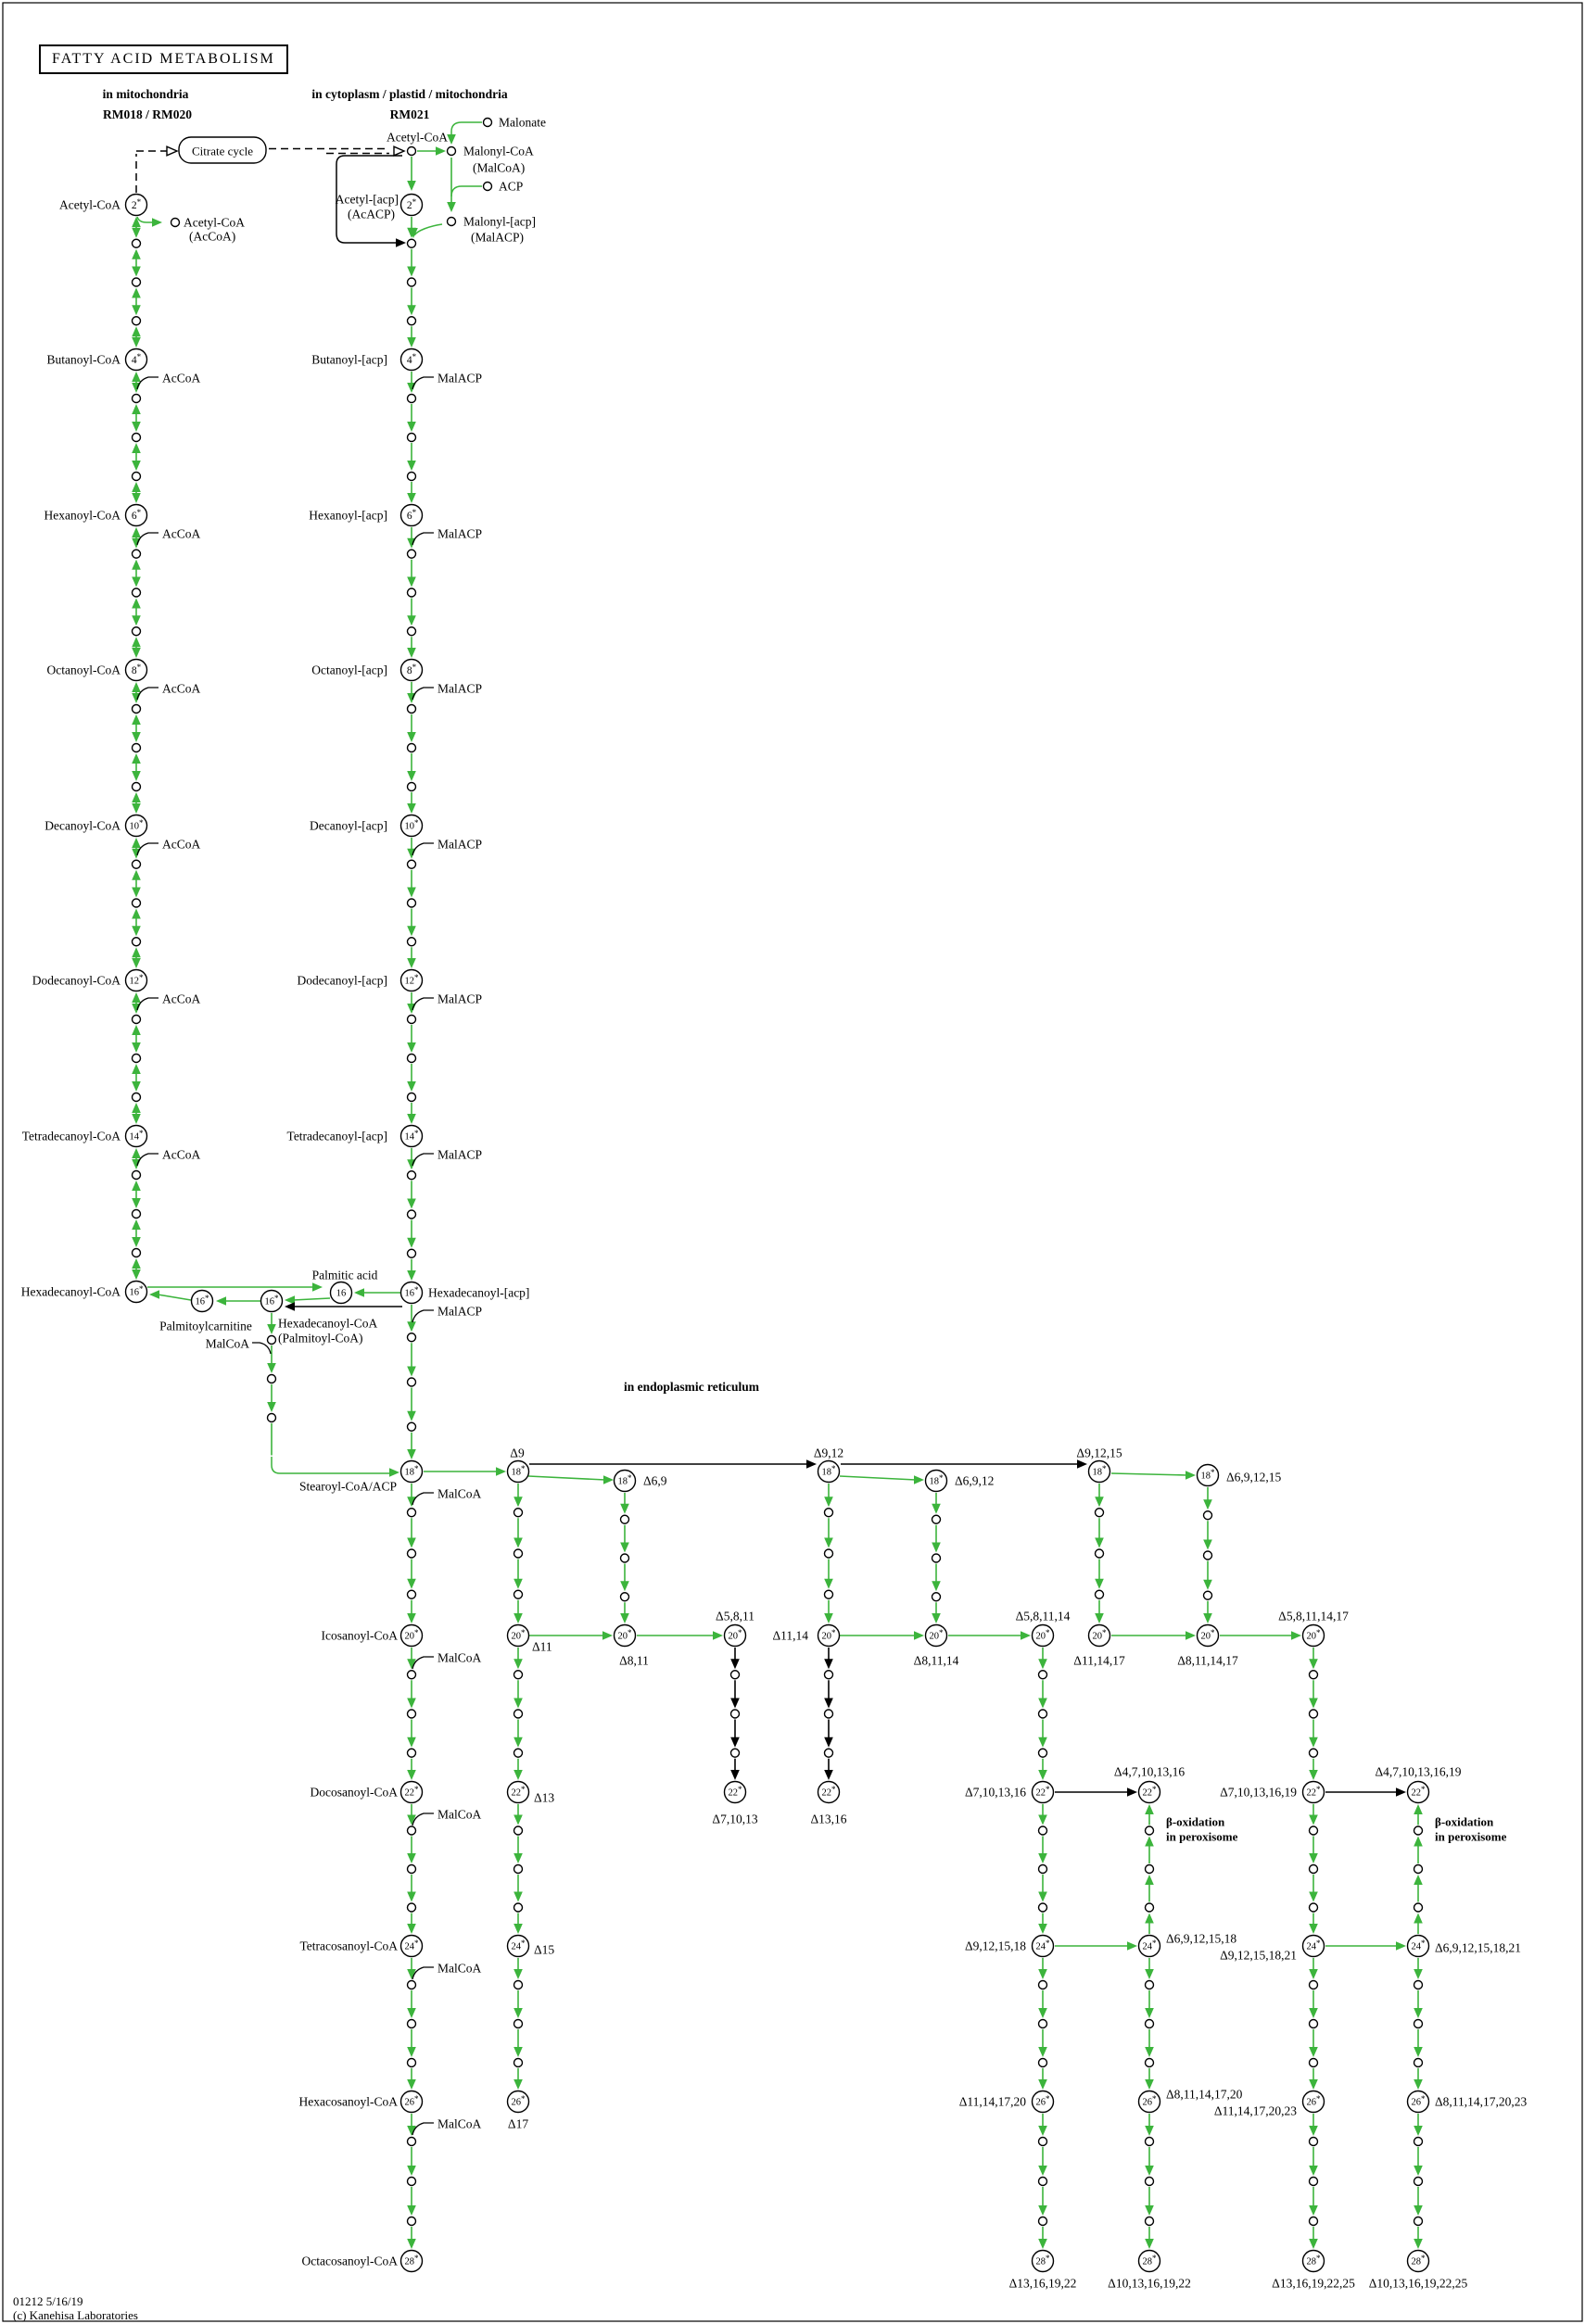 The image size is (1585, 2324). Describe the element at coordinates (518, 1792) in the screenshot. I see `node-c22-delta13` at that location.